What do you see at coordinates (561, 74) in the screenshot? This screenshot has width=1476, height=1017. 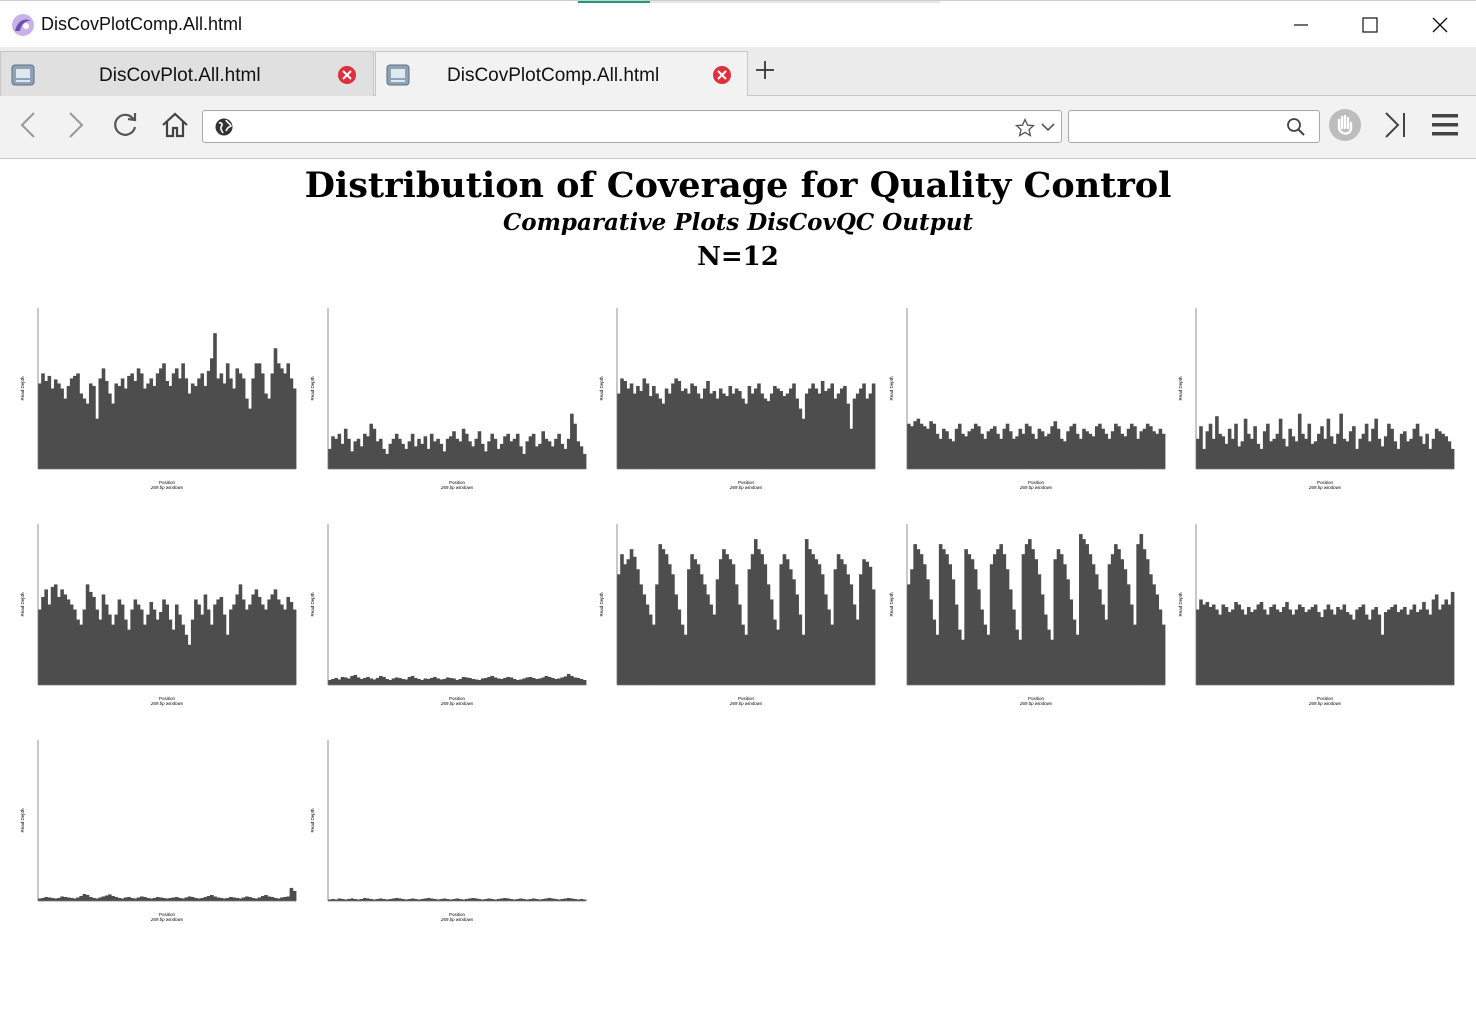 I see `tab-discovplotcomp: DisCovPlotComp.All.html` at bounding box center [561, 74].